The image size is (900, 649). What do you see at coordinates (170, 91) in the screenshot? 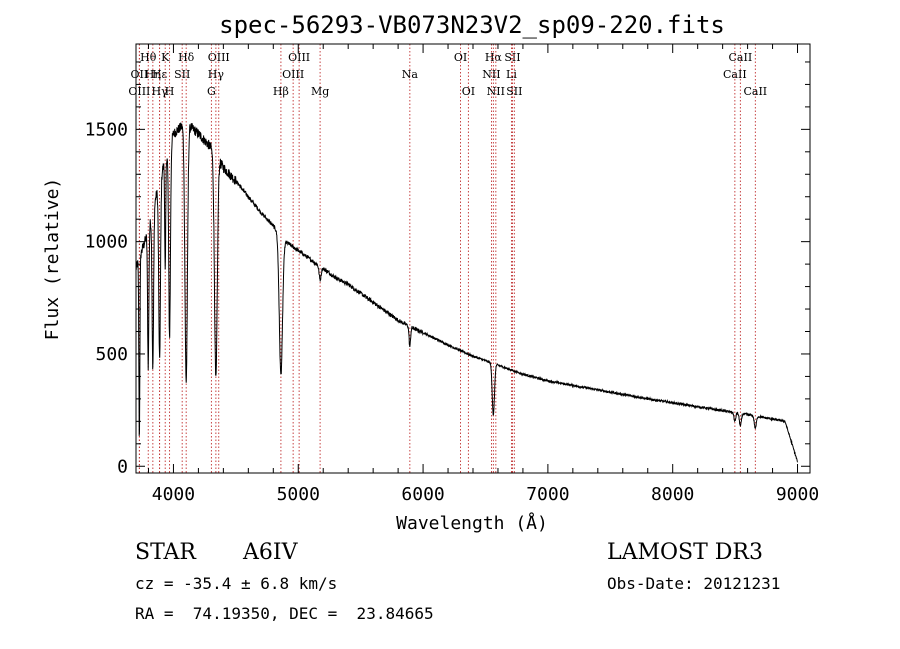
I see `line-label: H` at bounding box center [170, 91].